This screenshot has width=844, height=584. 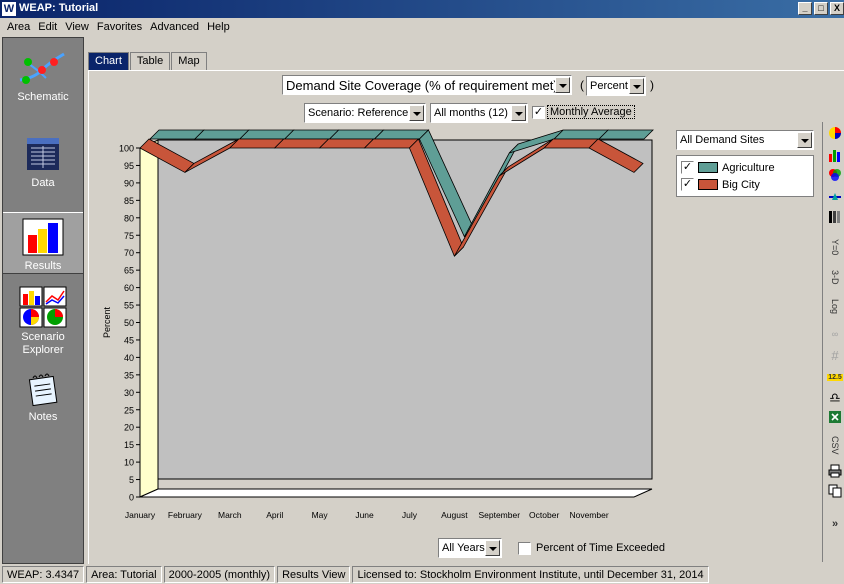 What do you see at coordinates (129, 271) in the screenshot?
I see `y-tick-label: 65` at bounding box center [129, 271].